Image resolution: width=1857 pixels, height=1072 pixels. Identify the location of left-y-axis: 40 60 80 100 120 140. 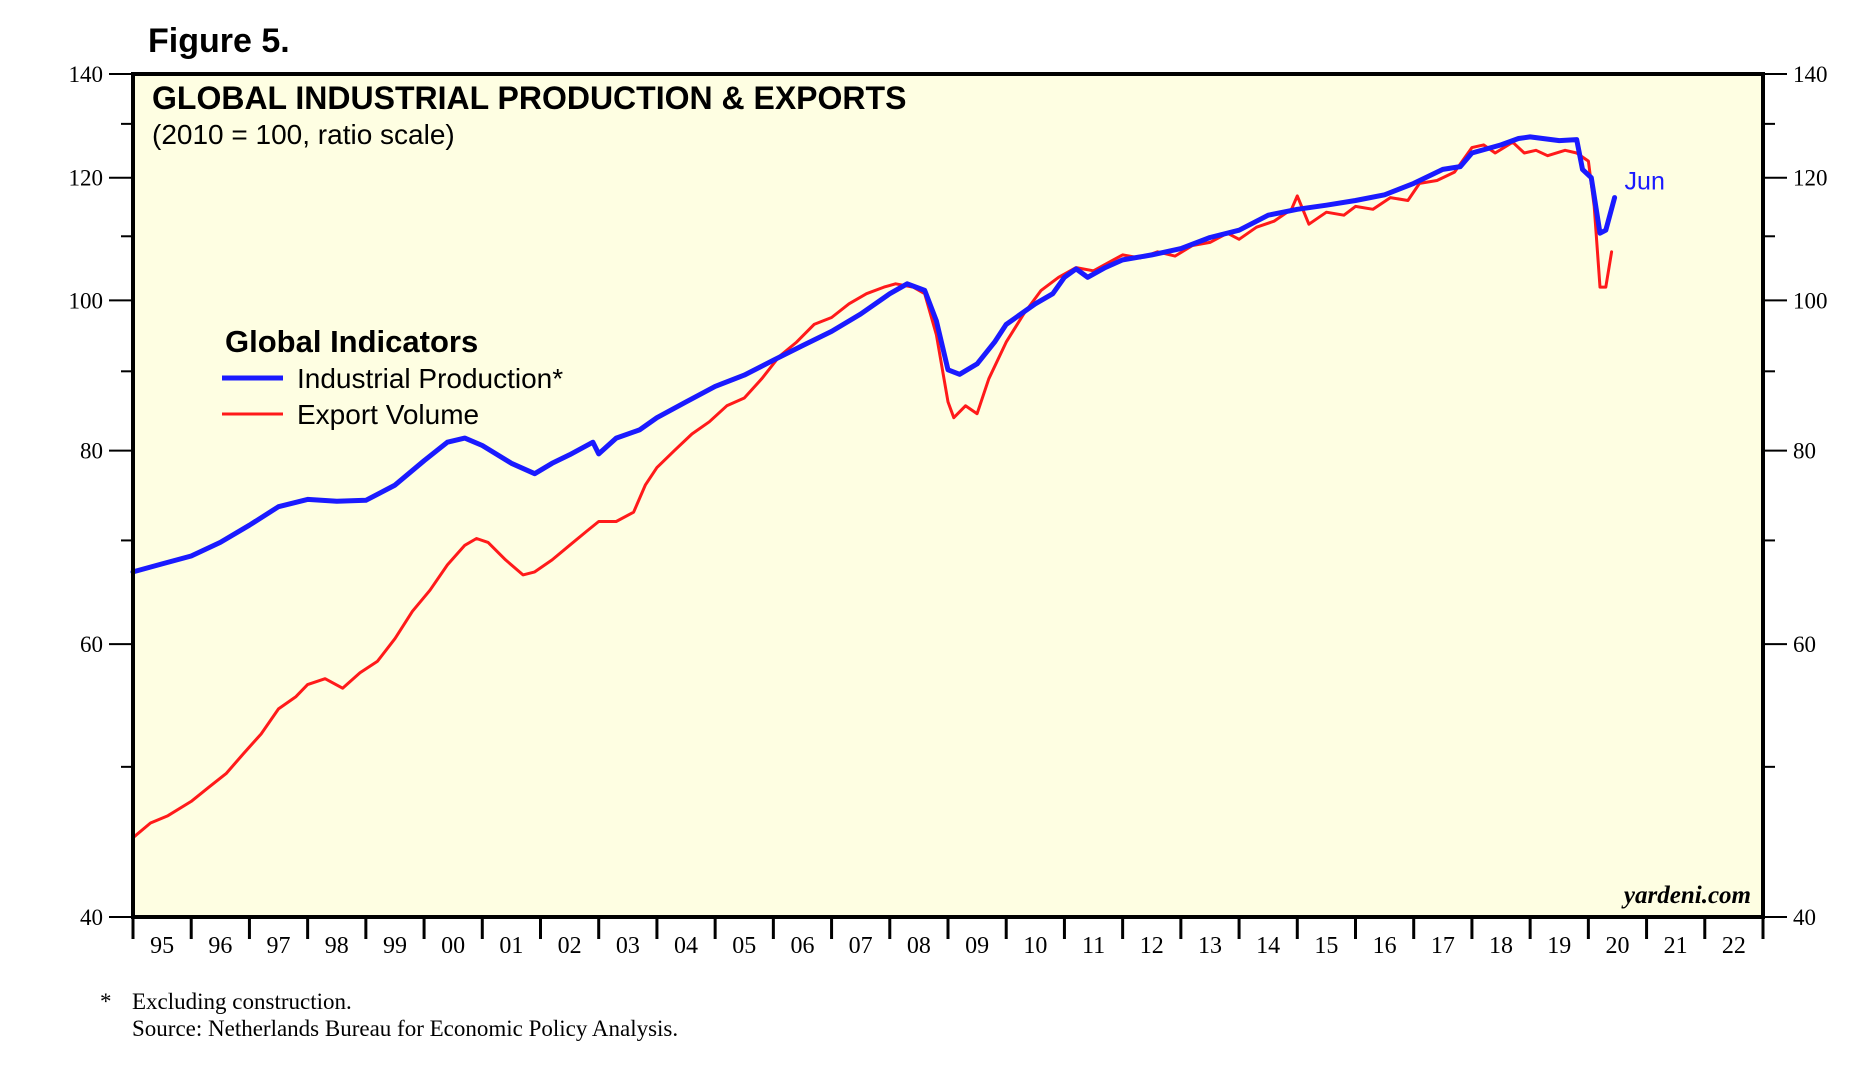
(101, 496).